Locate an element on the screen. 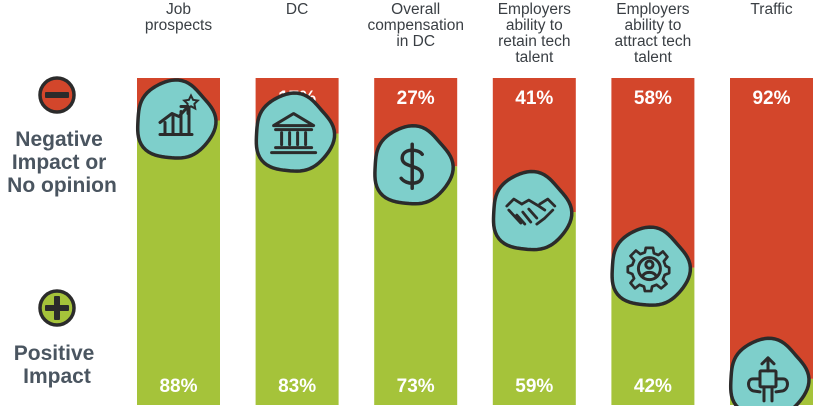 This screenshot has height=406, width=820. category-label: DC is located at coordinates (297, 9).